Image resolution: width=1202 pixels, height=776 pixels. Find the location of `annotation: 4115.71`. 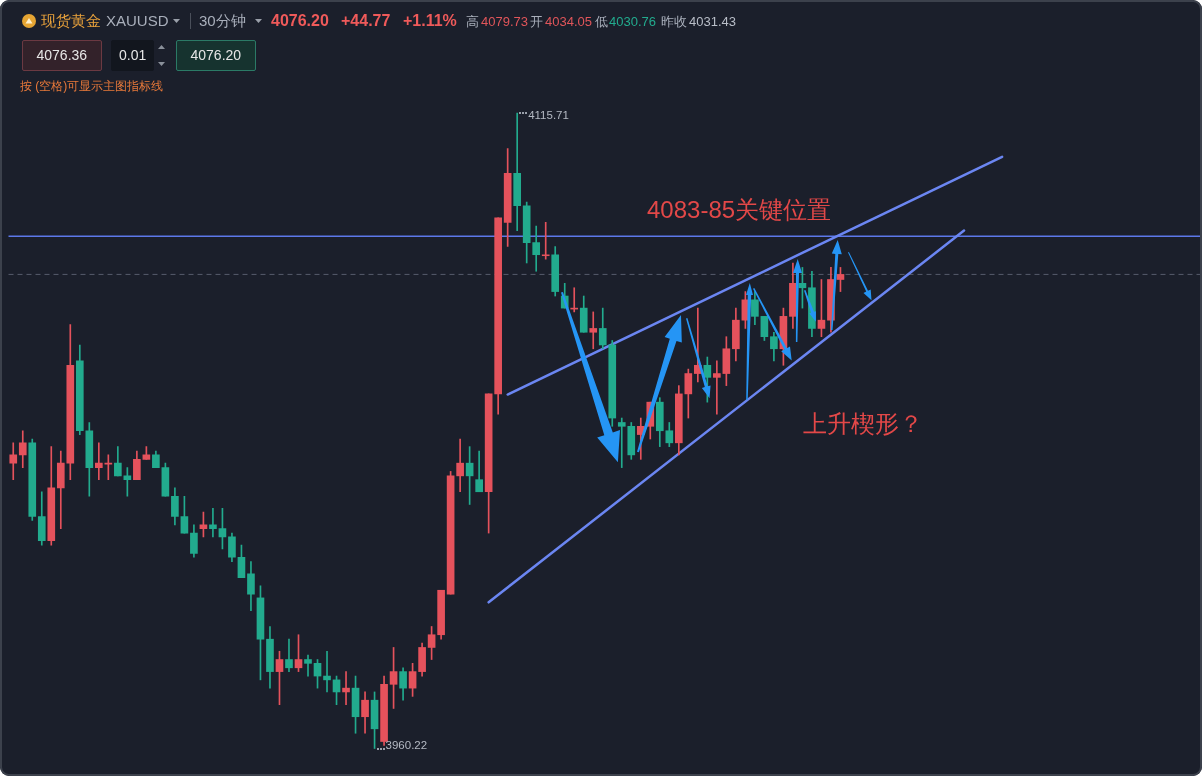

annotation: 4115.71 is located at coordinates (548, 116).